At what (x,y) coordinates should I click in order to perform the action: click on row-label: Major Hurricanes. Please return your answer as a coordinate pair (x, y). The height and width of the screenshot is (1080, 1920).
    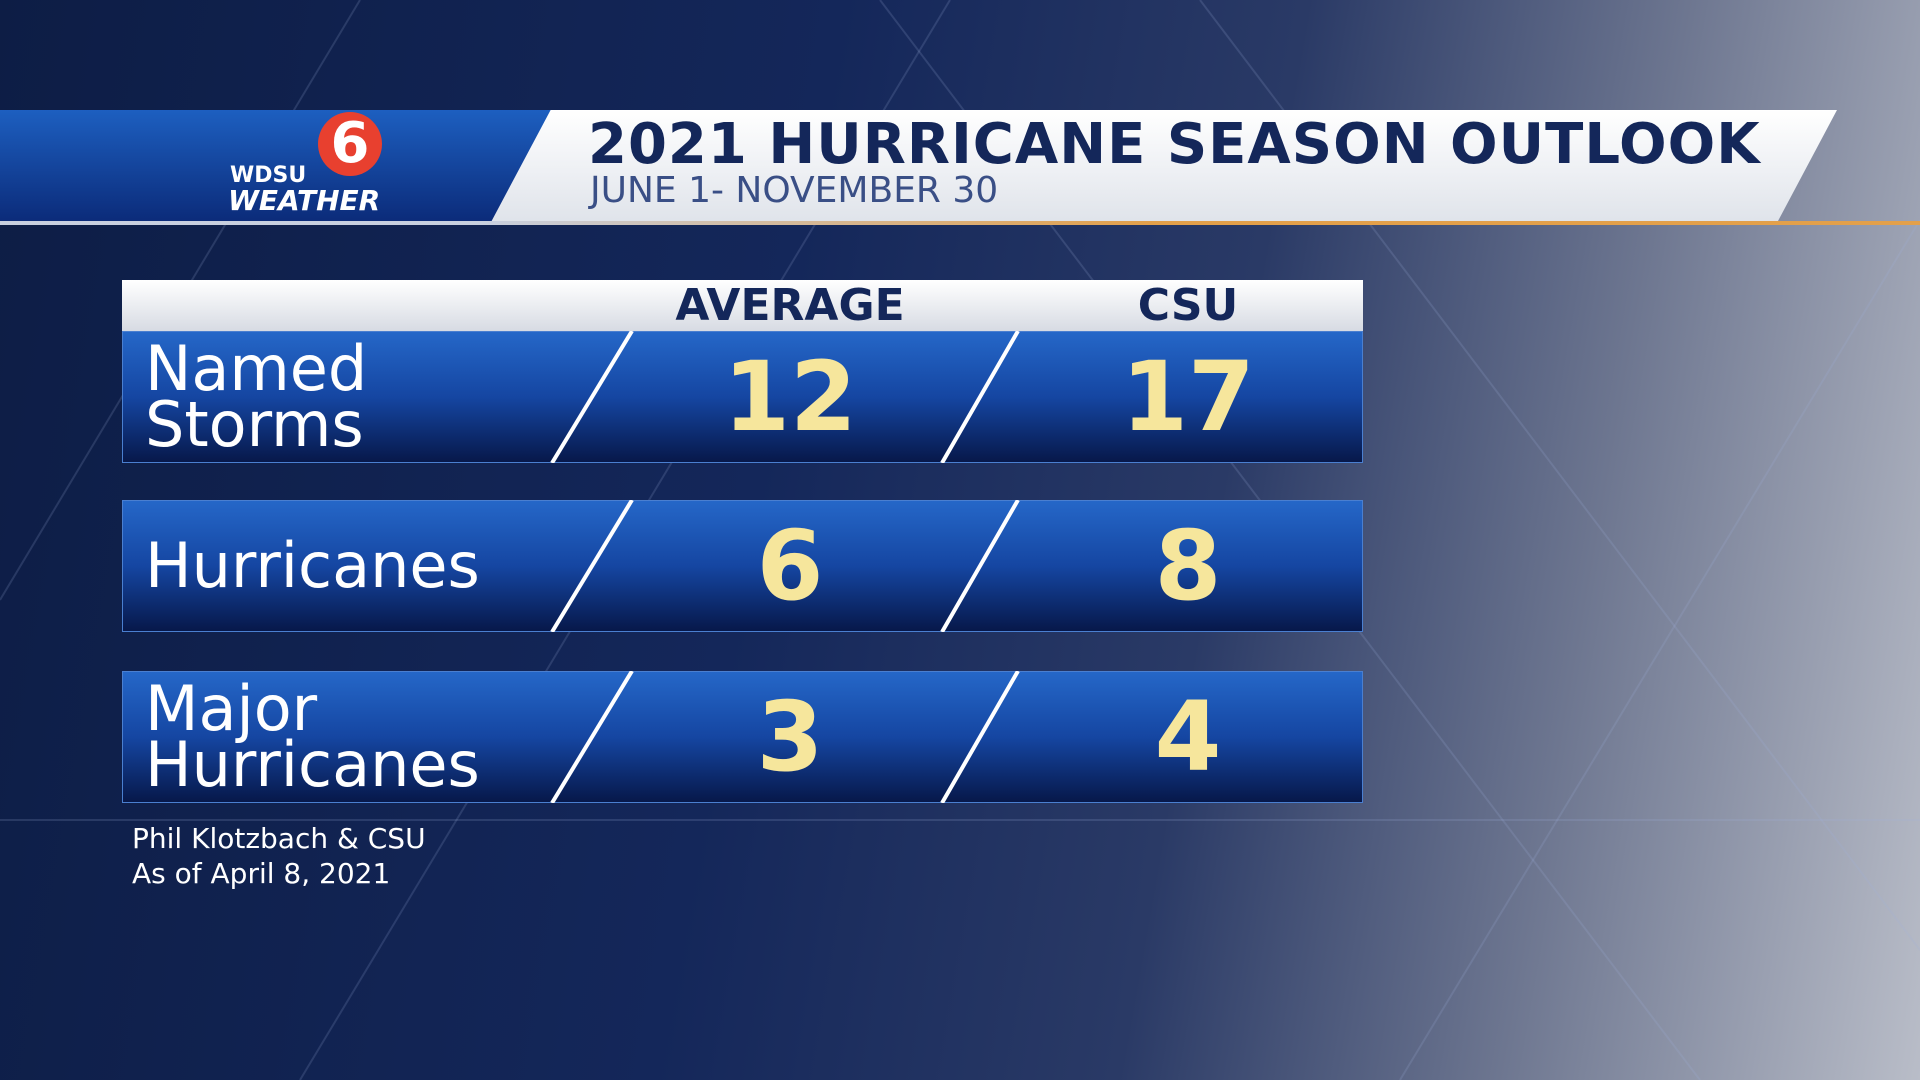
    Looking at the image, I should click on (312, 736).